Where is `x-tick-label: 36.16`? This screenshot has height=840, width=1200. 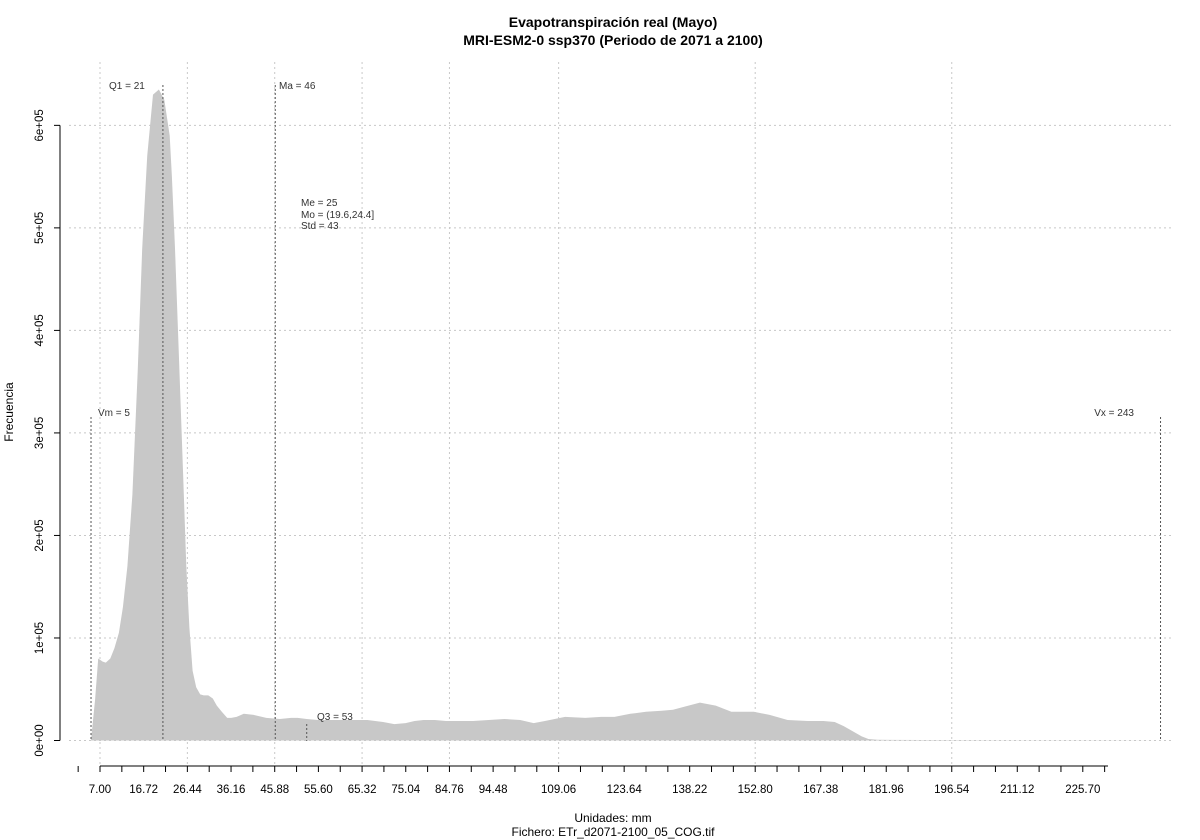 x-tick-label: 36.16 is located at coordinates (231, 790).